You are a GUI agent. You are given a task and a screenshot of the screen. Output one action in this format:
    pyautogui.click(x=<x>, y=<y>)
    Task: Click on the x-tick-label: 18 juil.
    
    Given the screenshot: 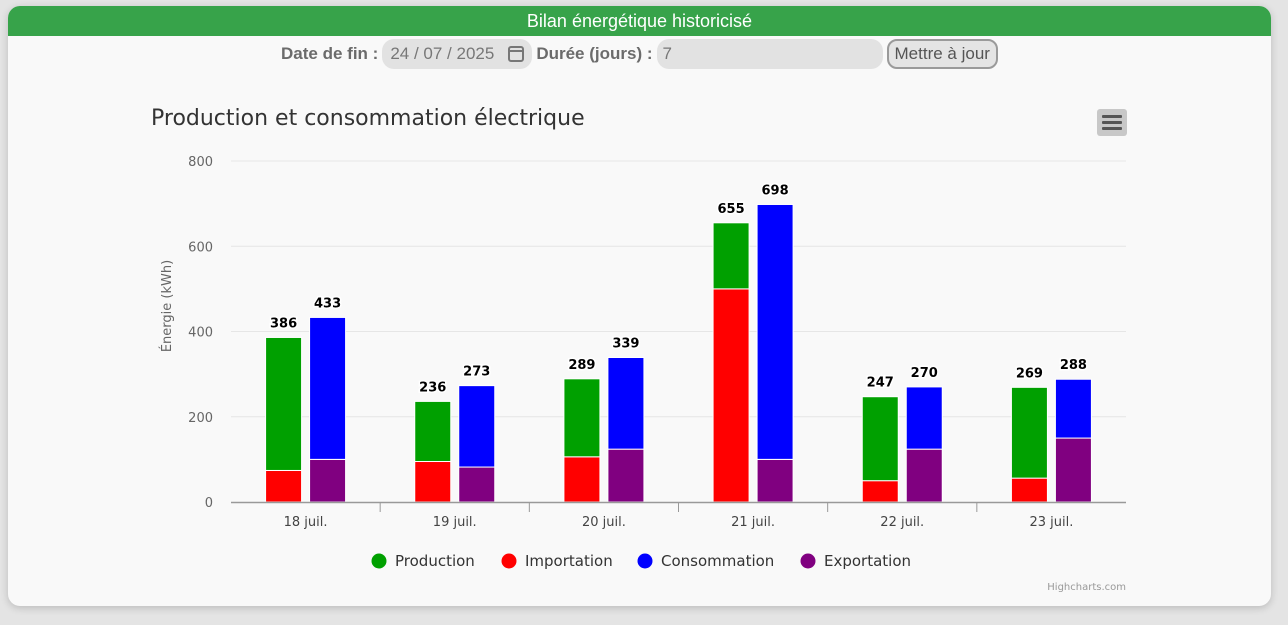 What is the action you would take?
    pyautogui.click(x=306, y=522)
    